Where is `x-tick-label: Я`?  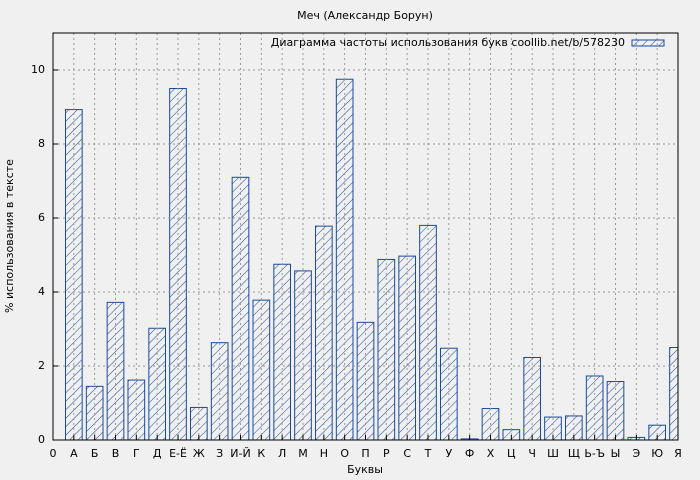
x-tick-label: Я is located at coordinates (678, 453).